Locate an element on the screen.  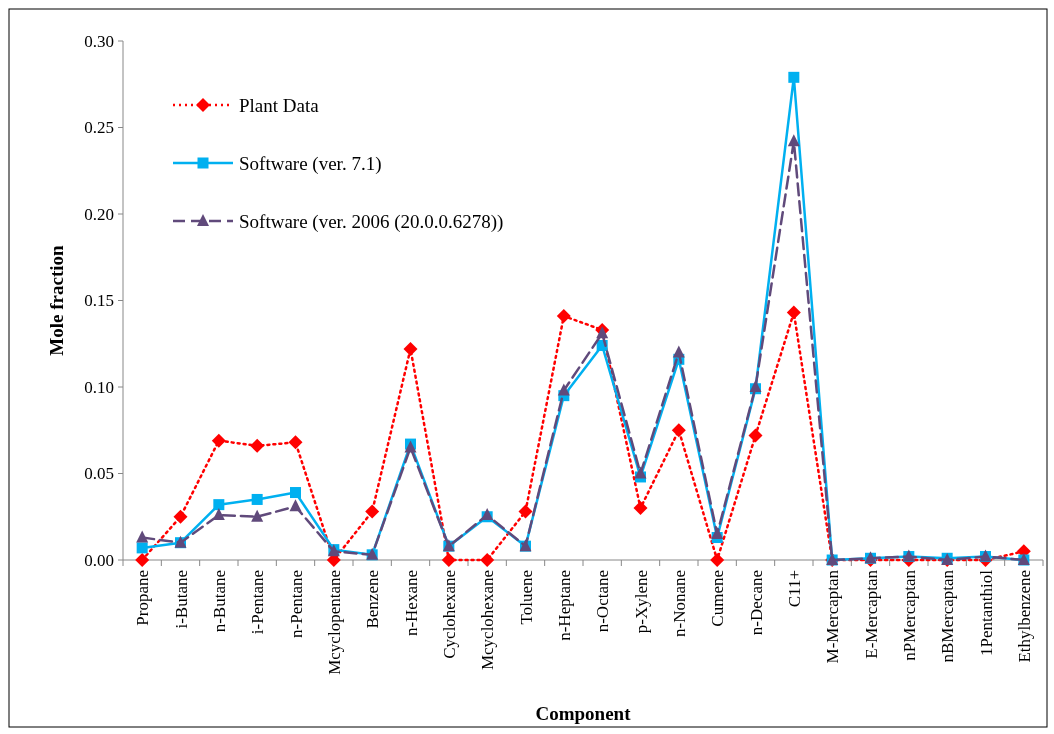
x-tick-label: n-Hexane is located at coordinates (411, 603).